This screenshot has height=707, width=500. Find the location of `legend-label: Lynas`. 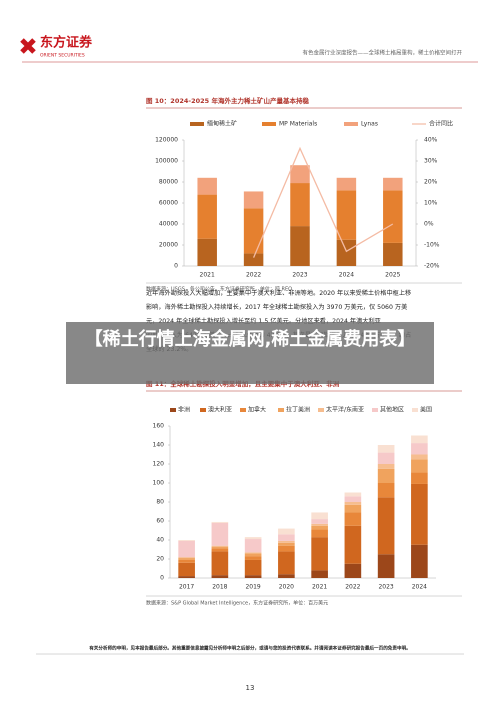

legend-label: Lynas is located at coordinates (369, 124).